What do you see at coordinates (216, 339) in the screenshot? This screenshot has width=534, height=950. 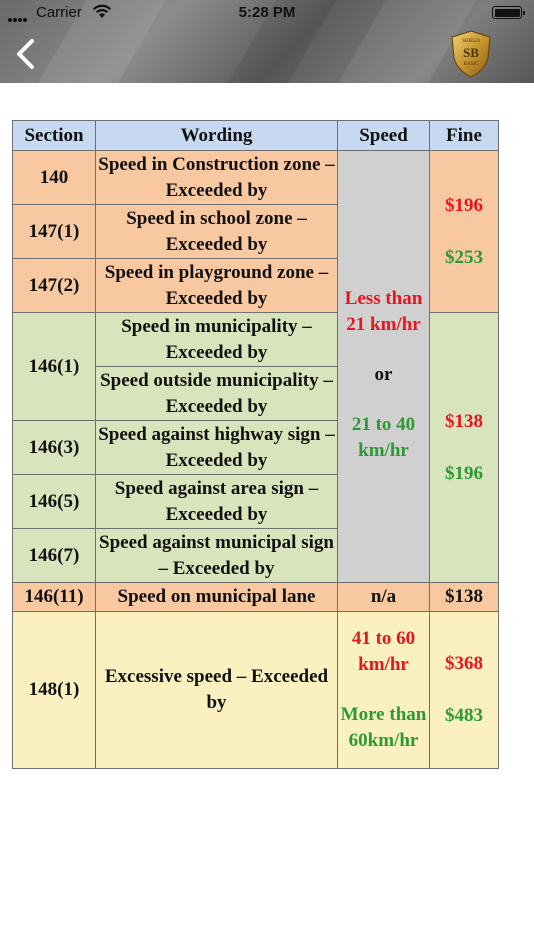 I see `wording-cell: Speed in municipality – Exceeded by` at bounding box center [216, 339].